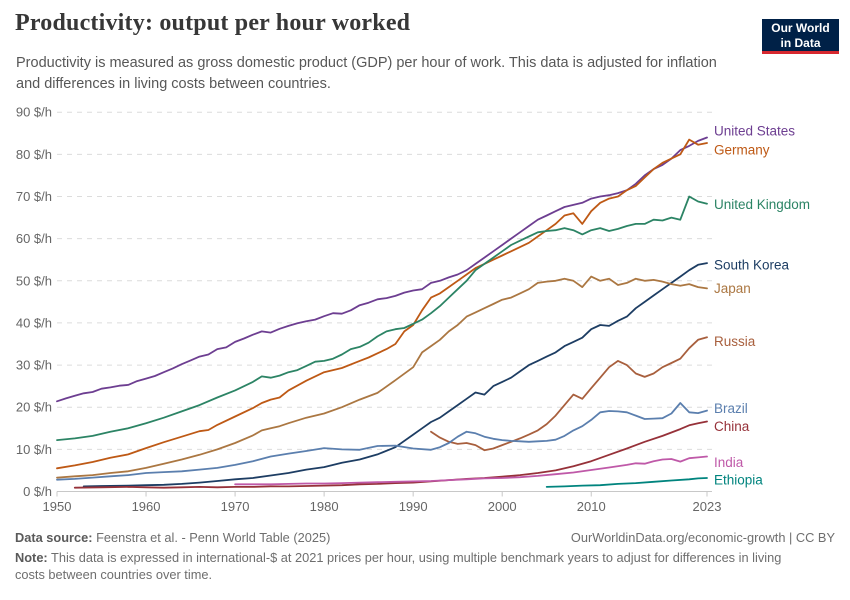 The height and width of the screenshot is (600, 850). Describe the element at coordinates (213, 23) in the screenshot. I see `page-title: Productivity: output per hour worked` at that location.